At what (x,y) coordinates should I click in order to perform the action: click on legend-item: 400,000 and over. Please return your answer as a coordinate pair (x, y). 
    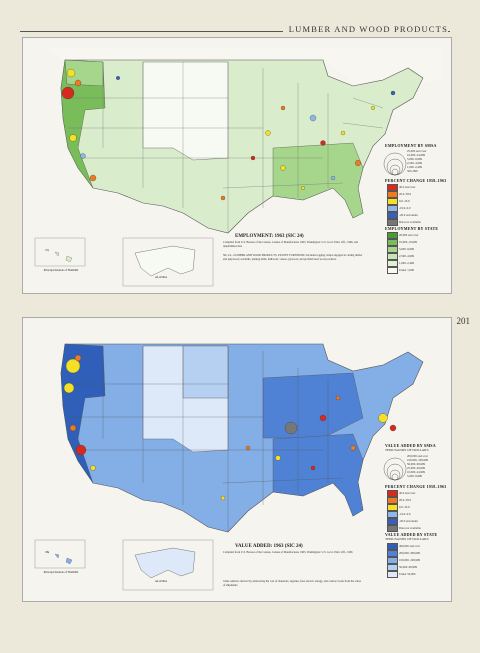
    Looking at the image, I should click on (409, 546).